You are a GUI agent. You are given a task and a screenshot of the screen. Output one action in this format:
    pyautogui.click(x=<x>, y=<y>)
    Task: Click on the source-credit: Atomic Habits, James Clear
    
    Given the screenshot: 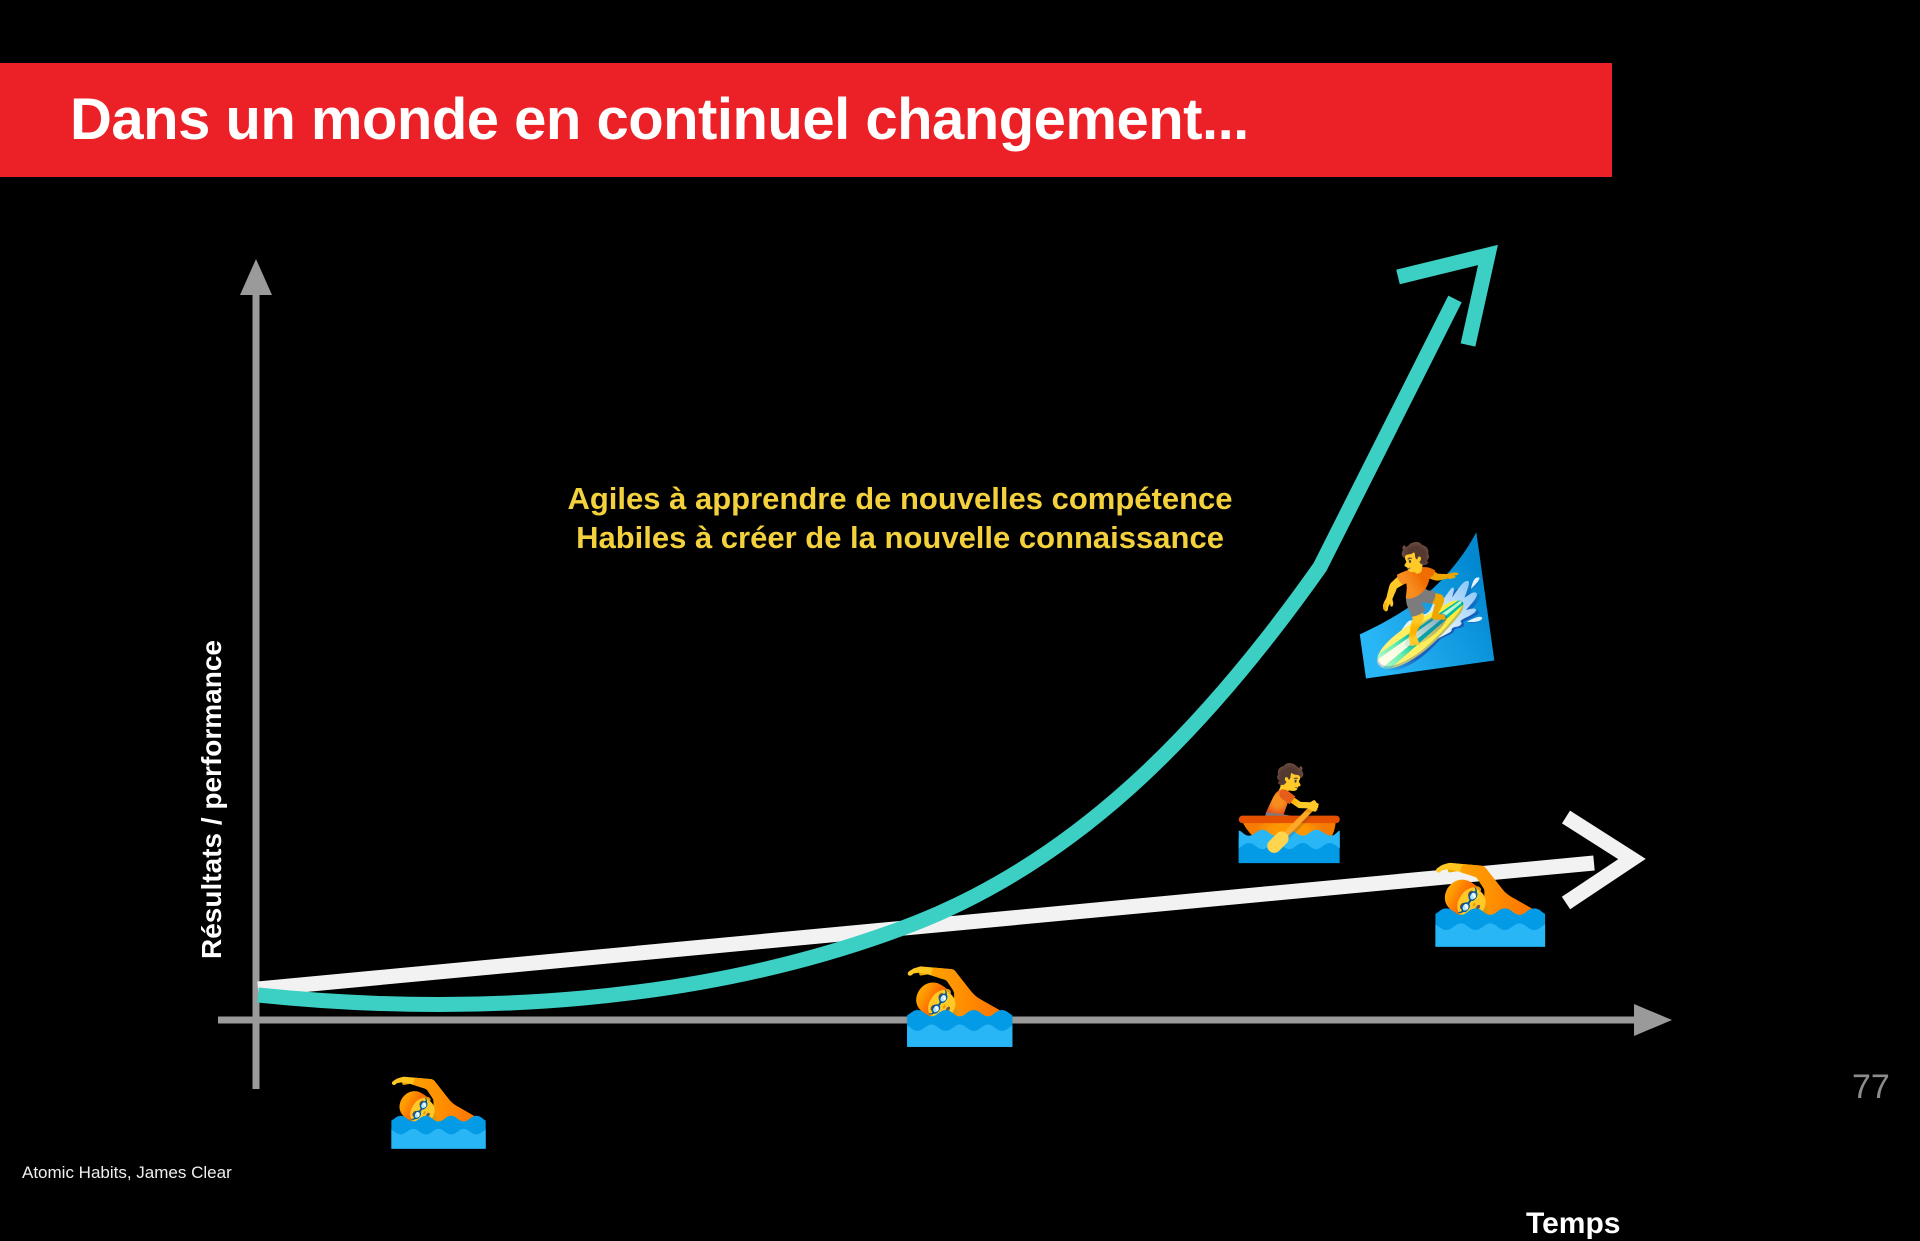 What is the action you would take?
    pyautogui.click(x=127, y=1172)
    